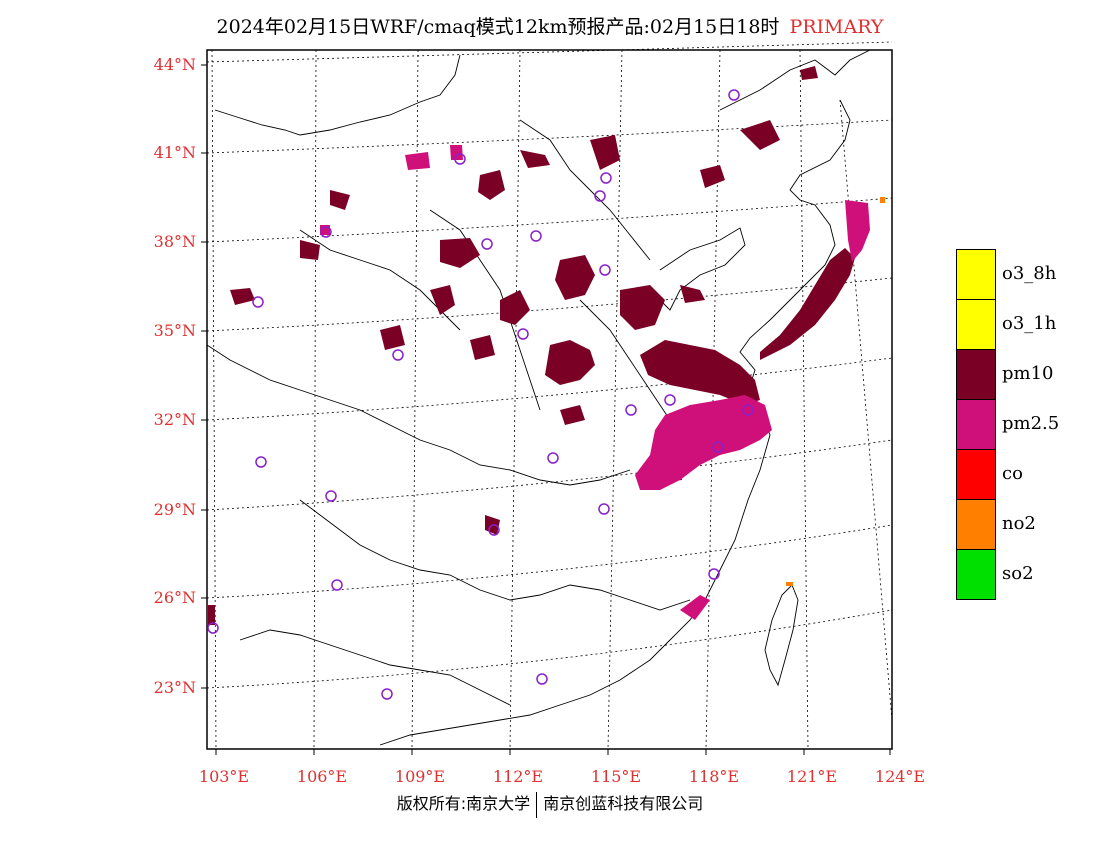  I want to click on legend-label: pm10, so click(1028, 373).